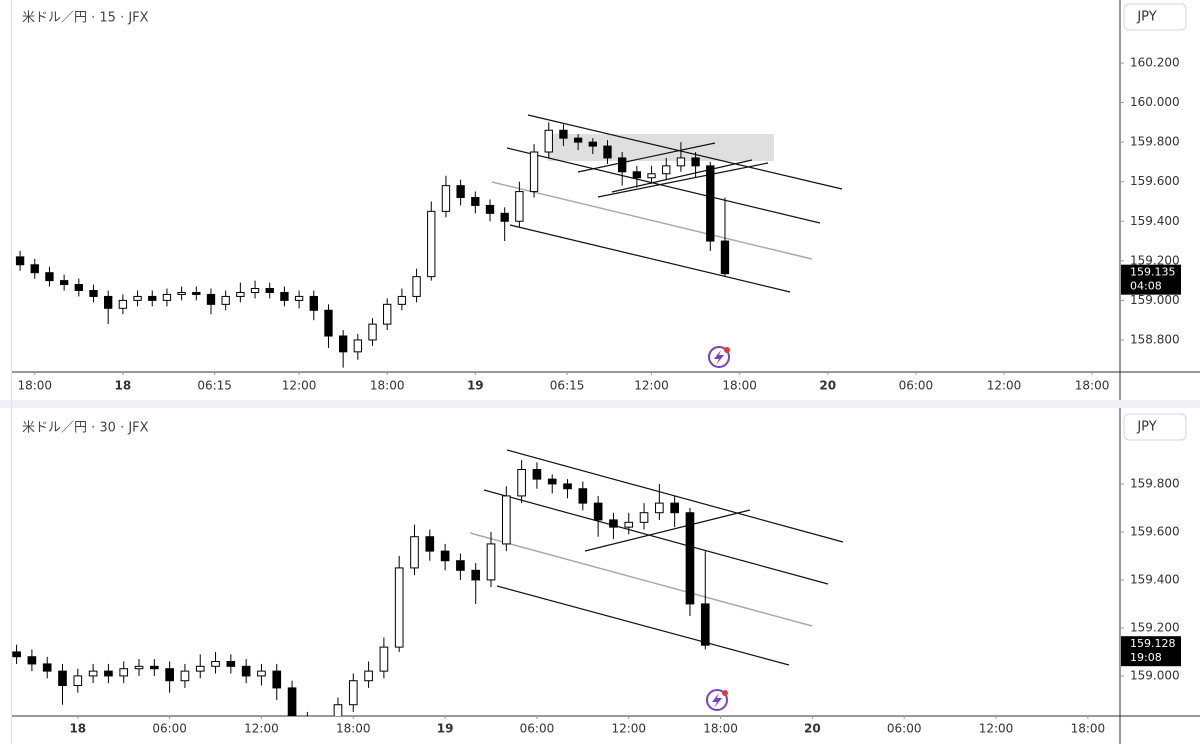  I want to click on x-tick-label: 20, so click(827, 386).